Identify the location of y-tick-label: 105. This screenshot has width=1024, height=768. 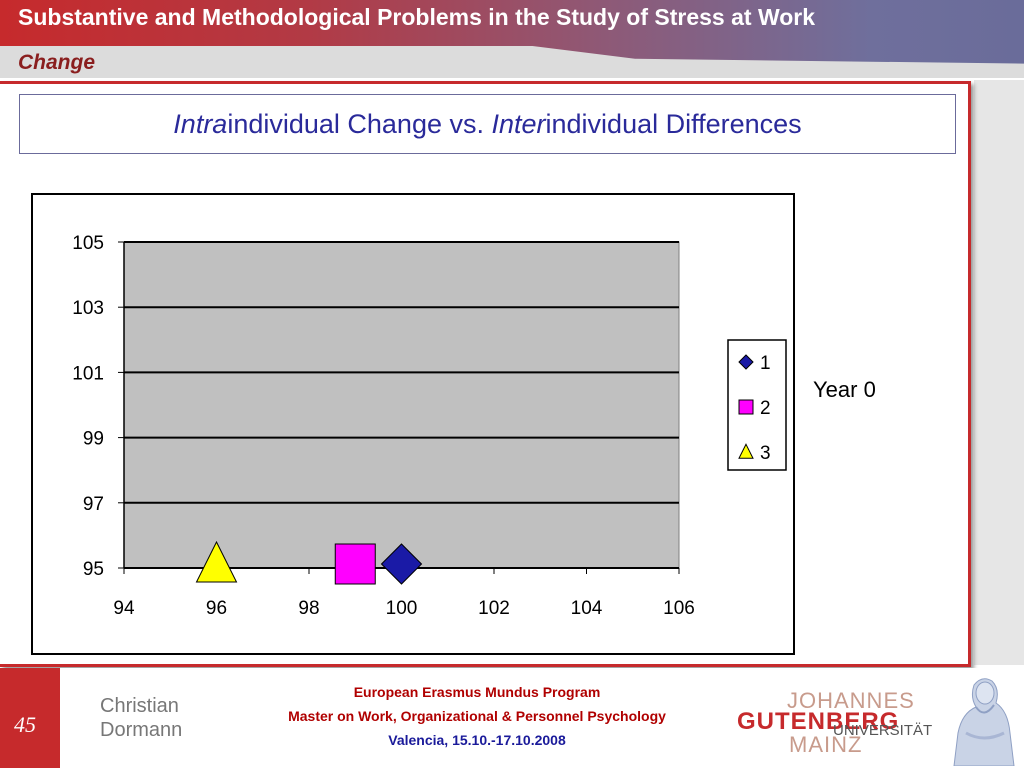
(88, 243).